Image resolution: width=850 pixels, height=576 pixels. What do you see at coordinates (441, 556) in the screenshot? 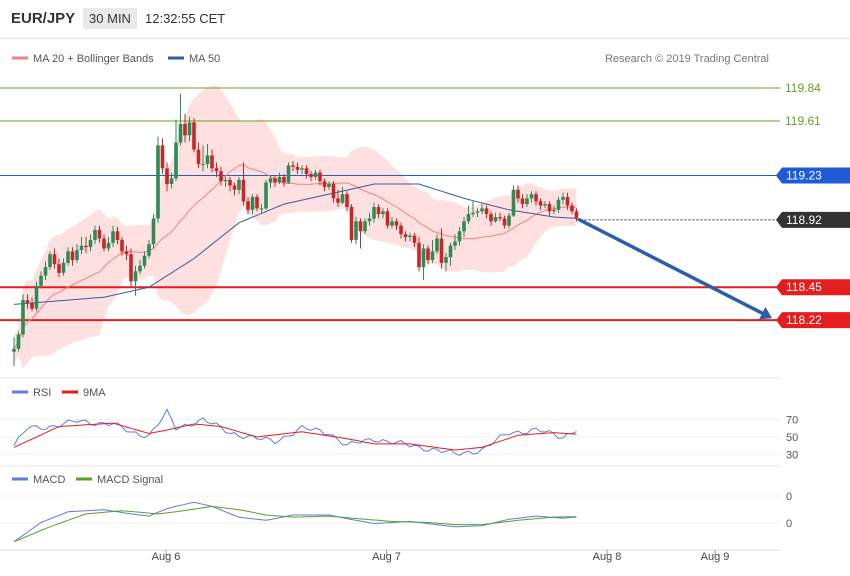
I see `x-axis: Aug 6 Aug 7 Aug 8 Aug 9` at bounding box center [441, 556].